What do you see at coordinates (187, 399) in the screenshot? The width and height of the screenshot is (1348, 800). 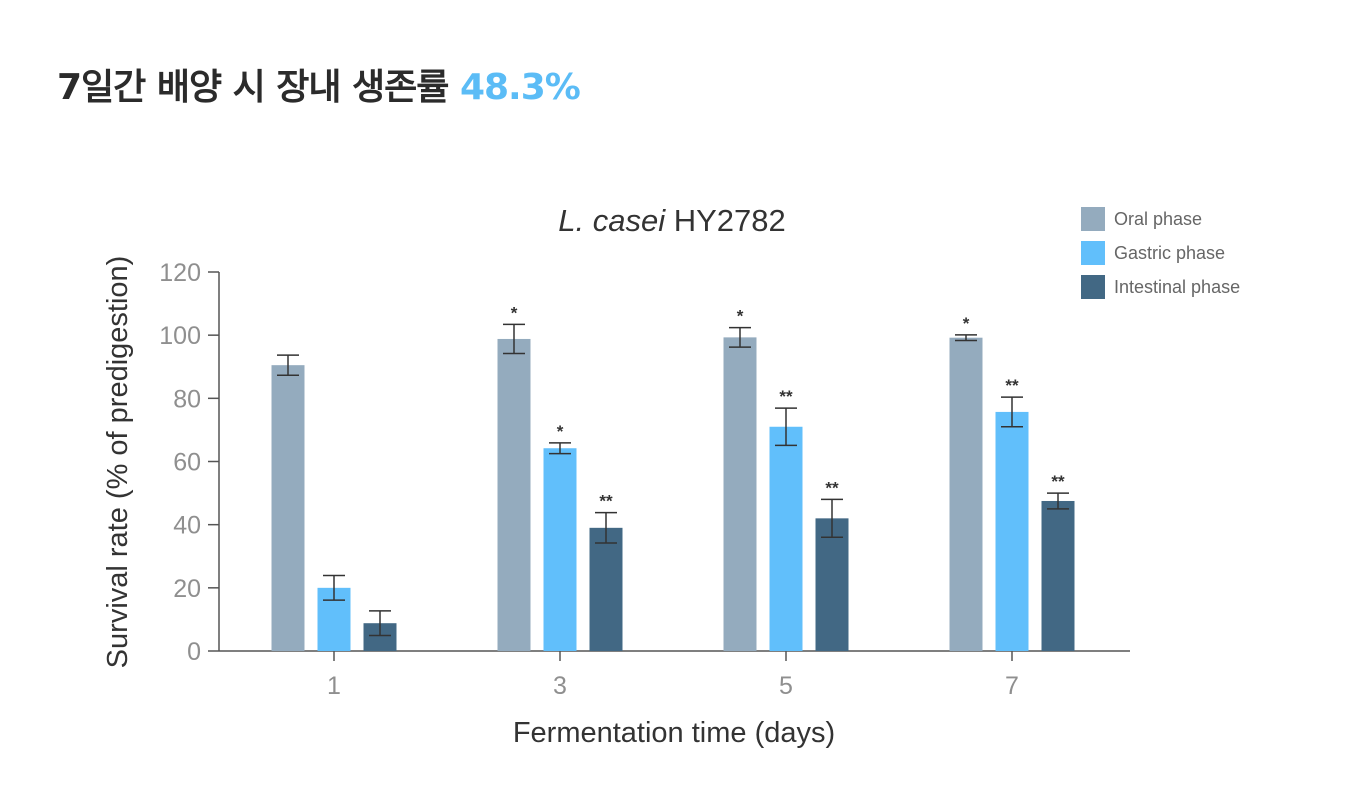 I see `y-tick-label: 80` at bounding box center [187, 399].